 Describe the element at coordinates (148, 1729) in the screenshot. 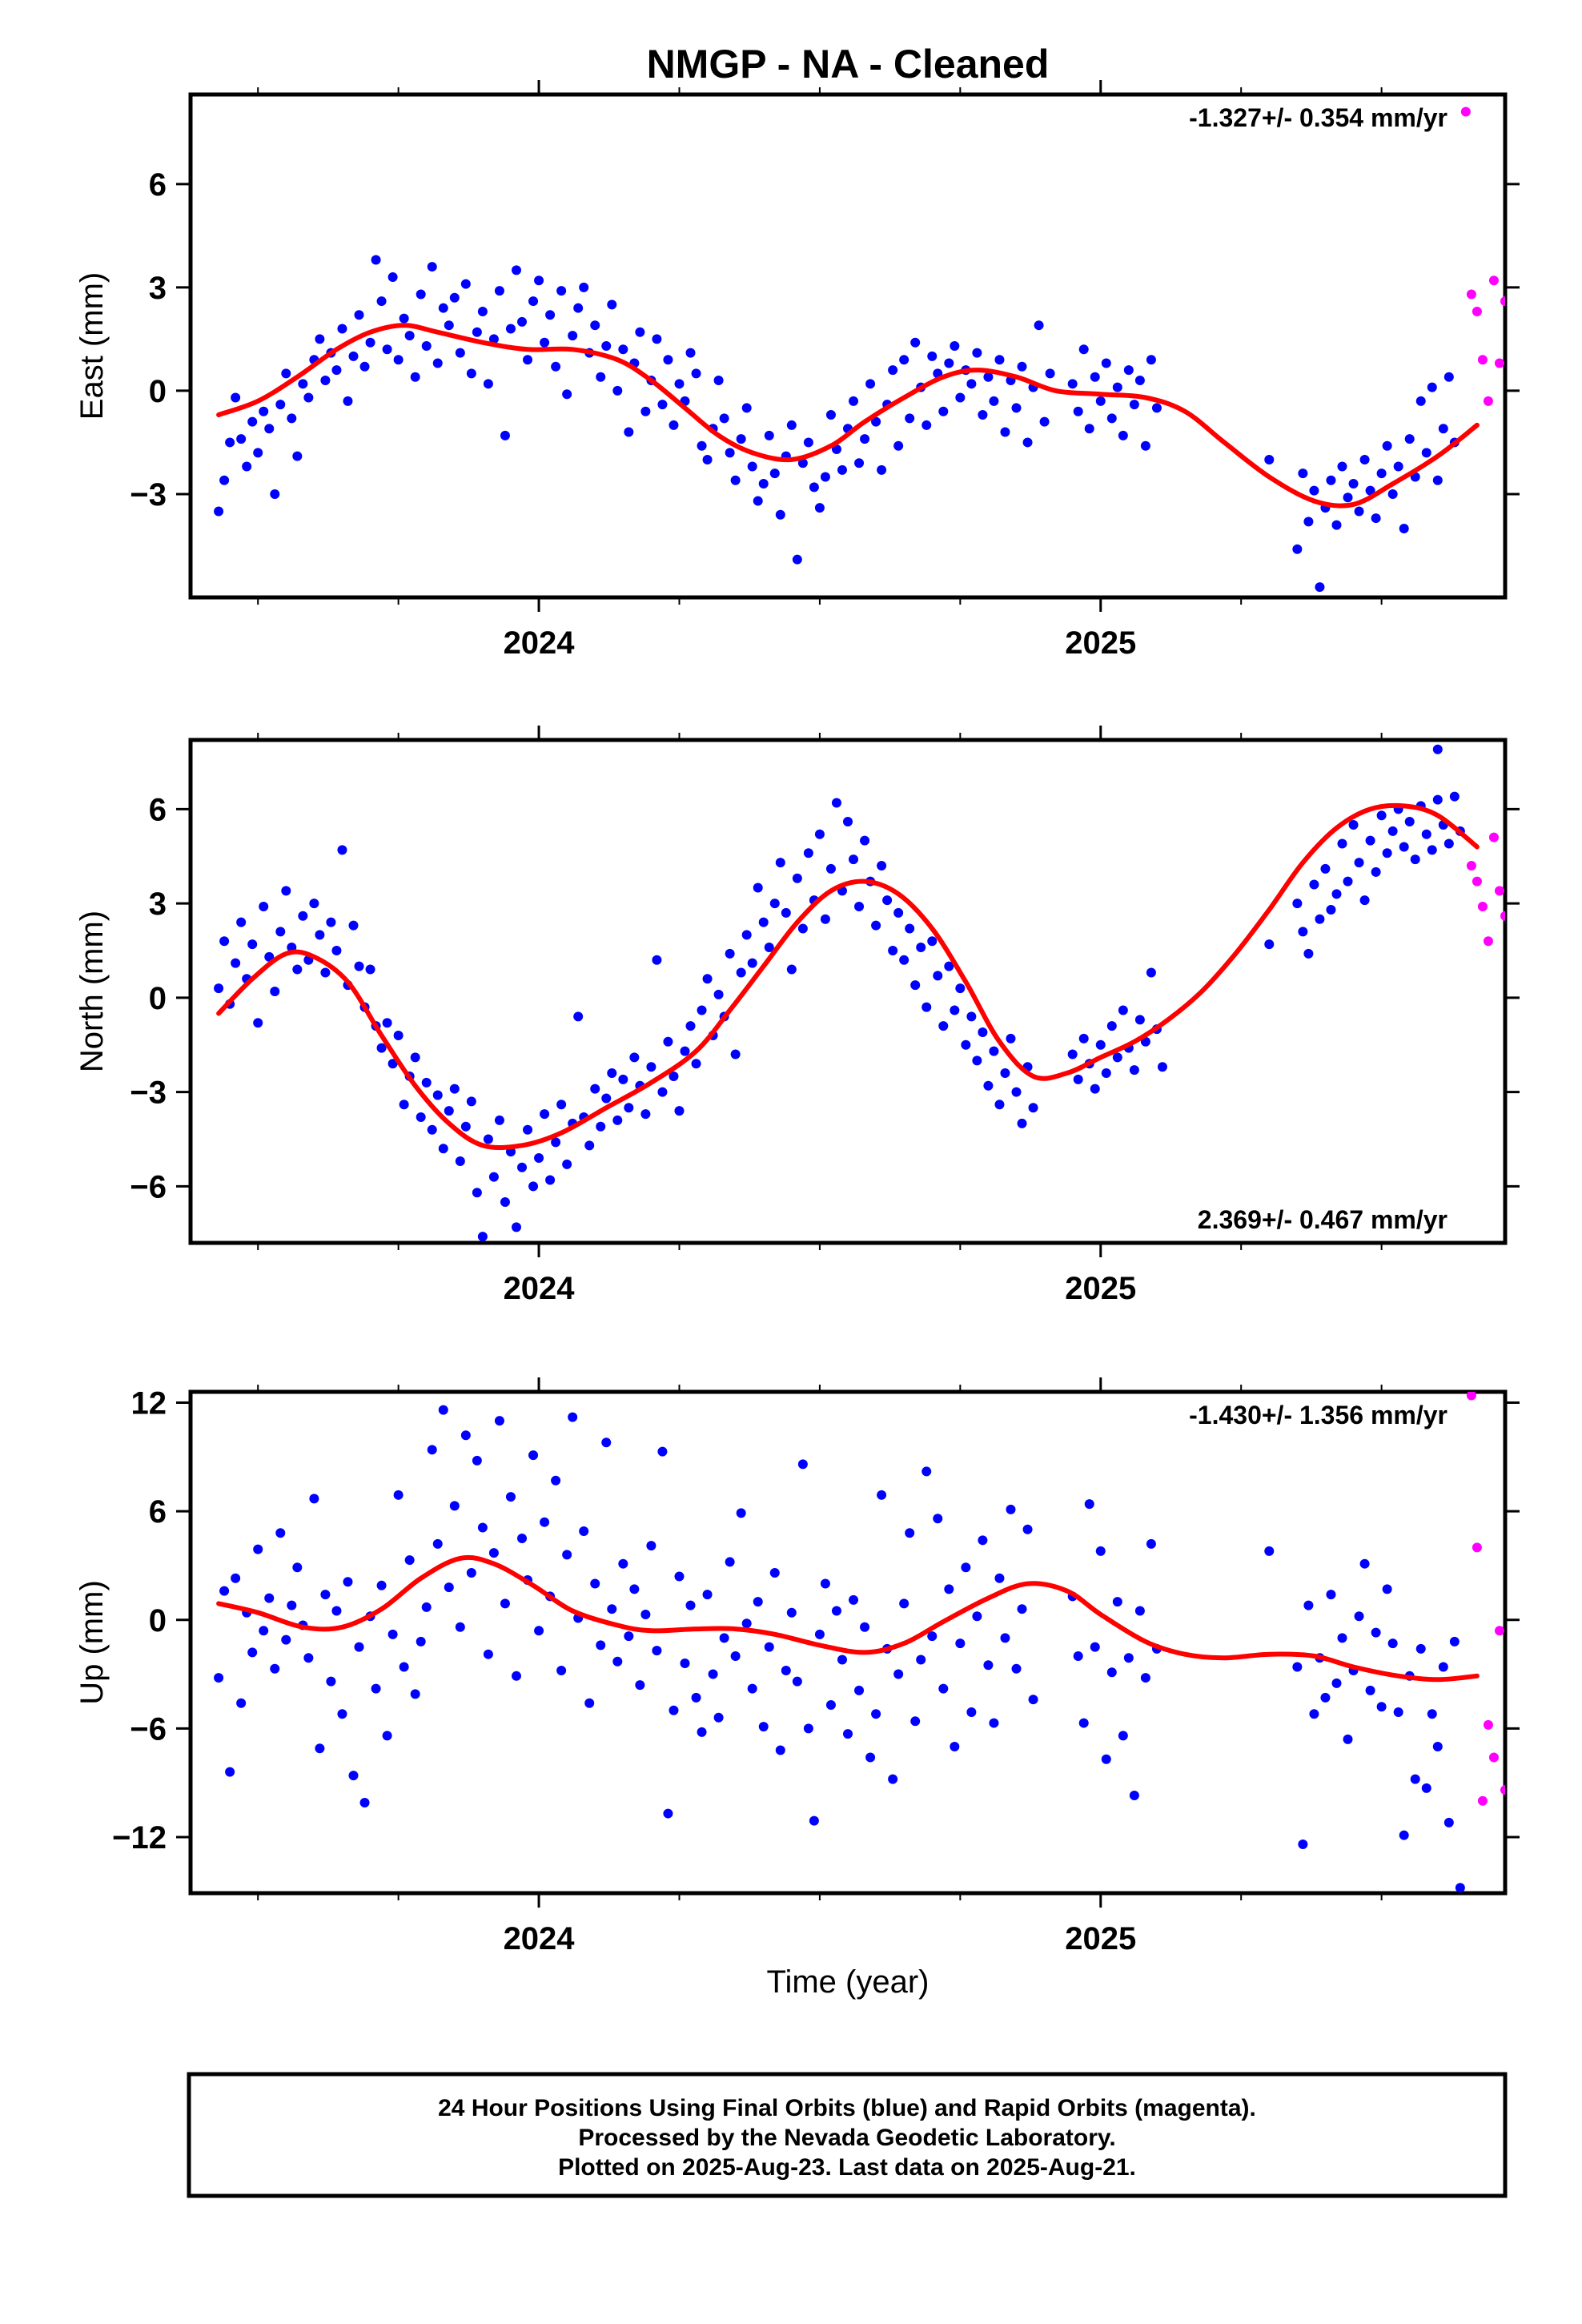

I see `y-tick-label-up: −6` at that location.